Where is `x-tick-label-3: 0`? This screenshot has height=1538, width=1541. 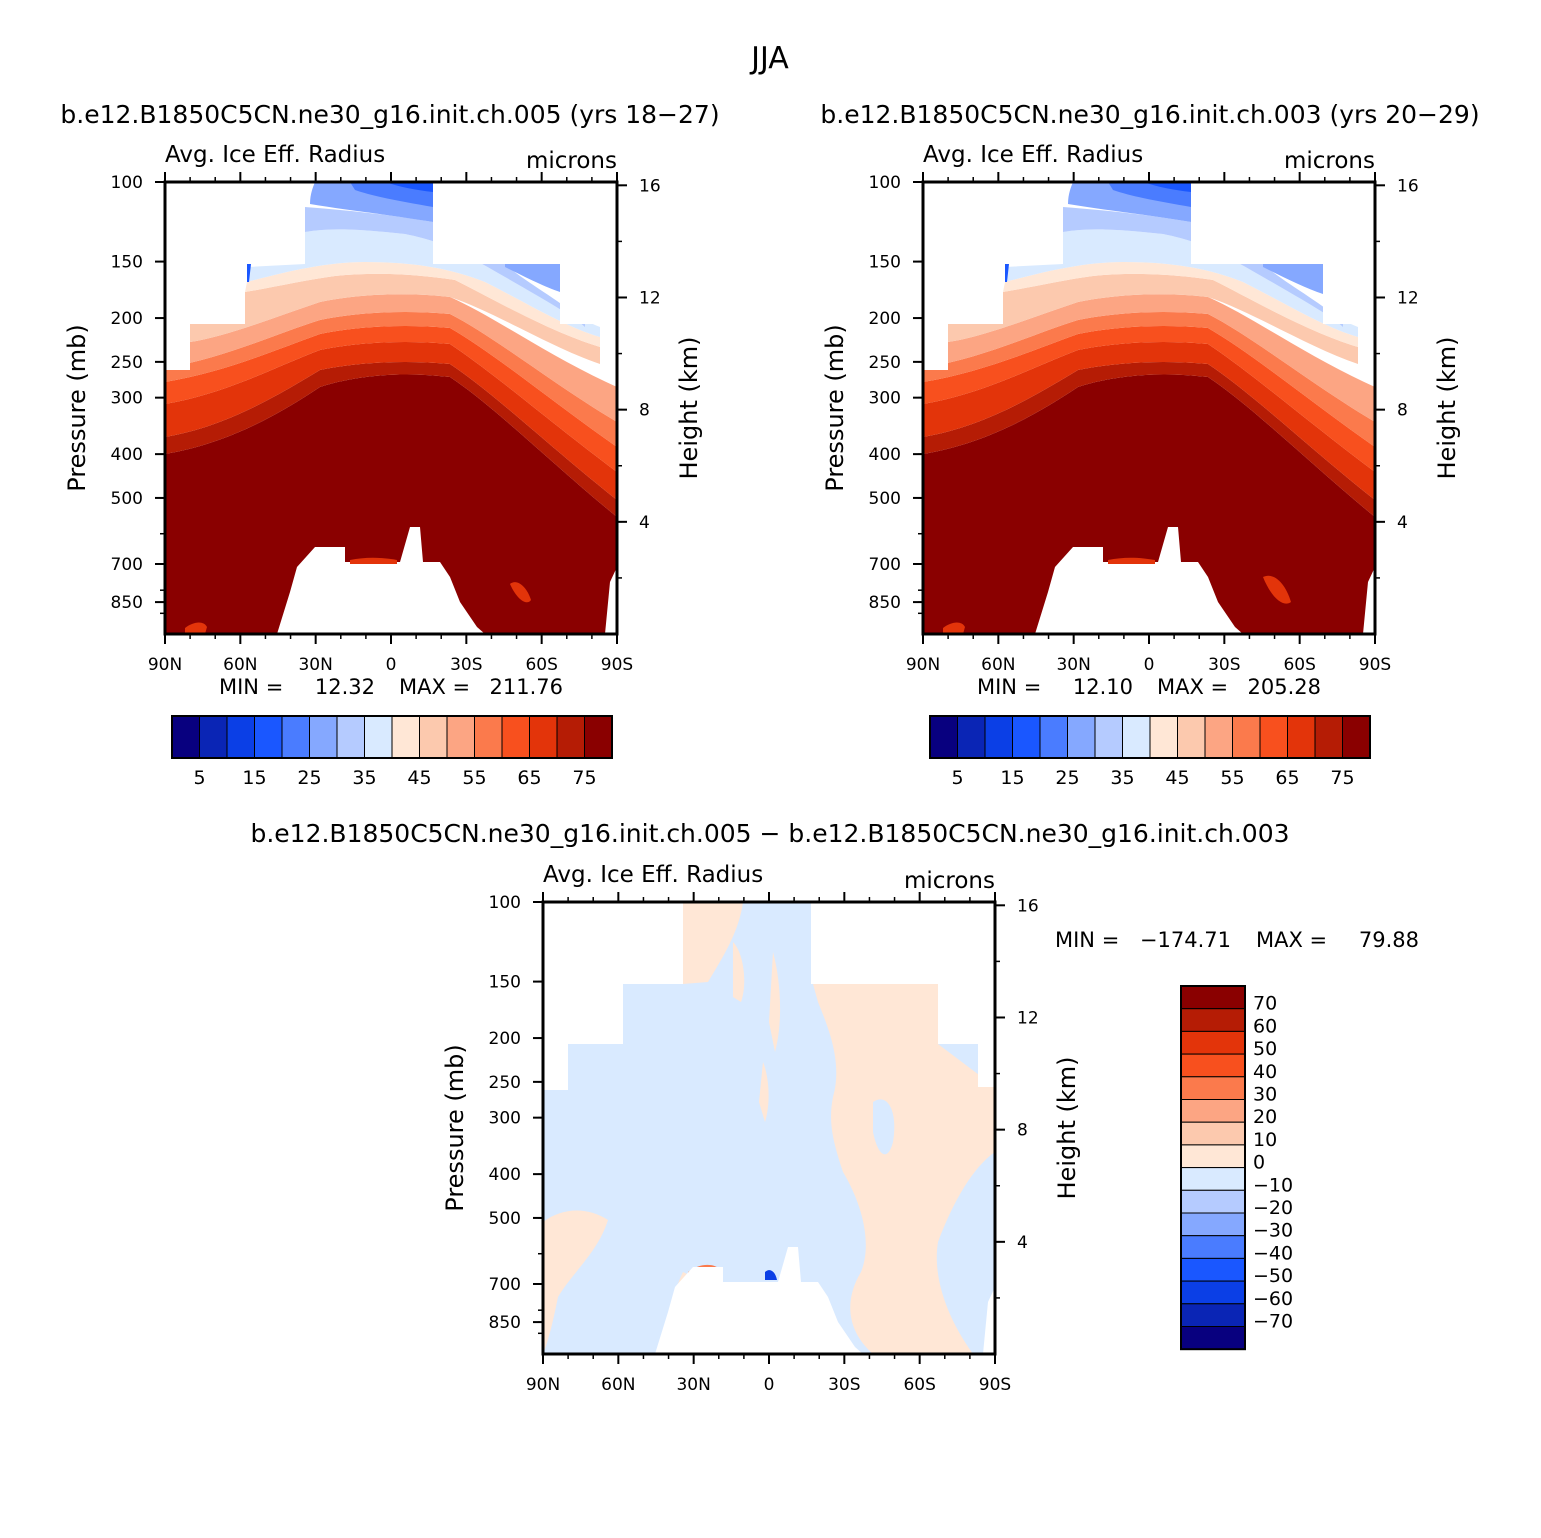 x-tick-label-3: 0 is located at coordinates (769, 1385).